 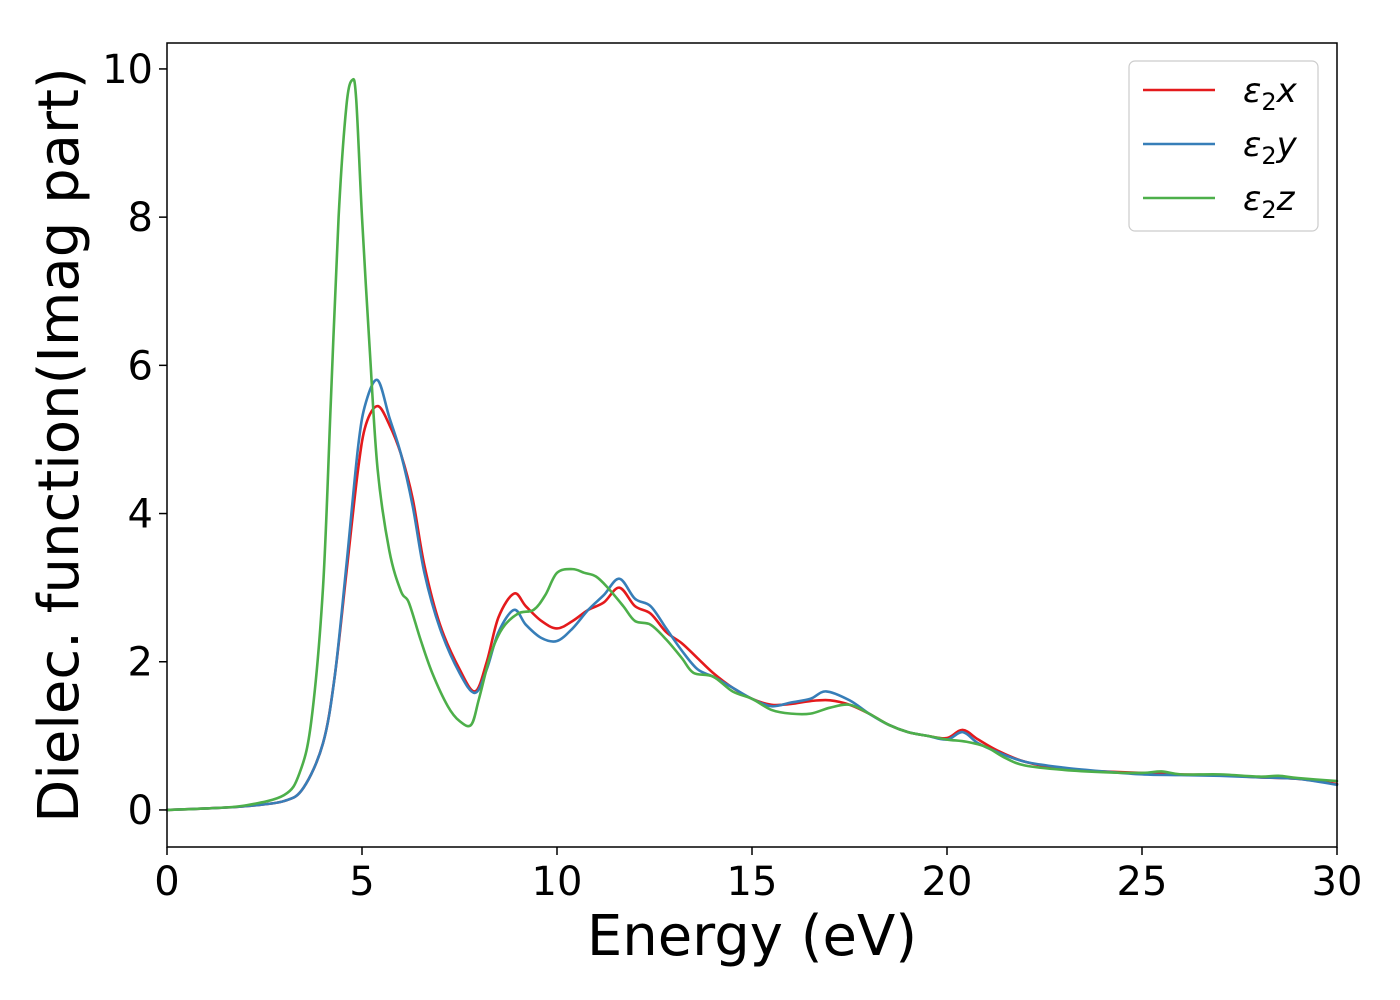 What do you see at coordinates (1223, 146) in the screenshot?
I see `legend-frame` at bounding box center [1223, 146].